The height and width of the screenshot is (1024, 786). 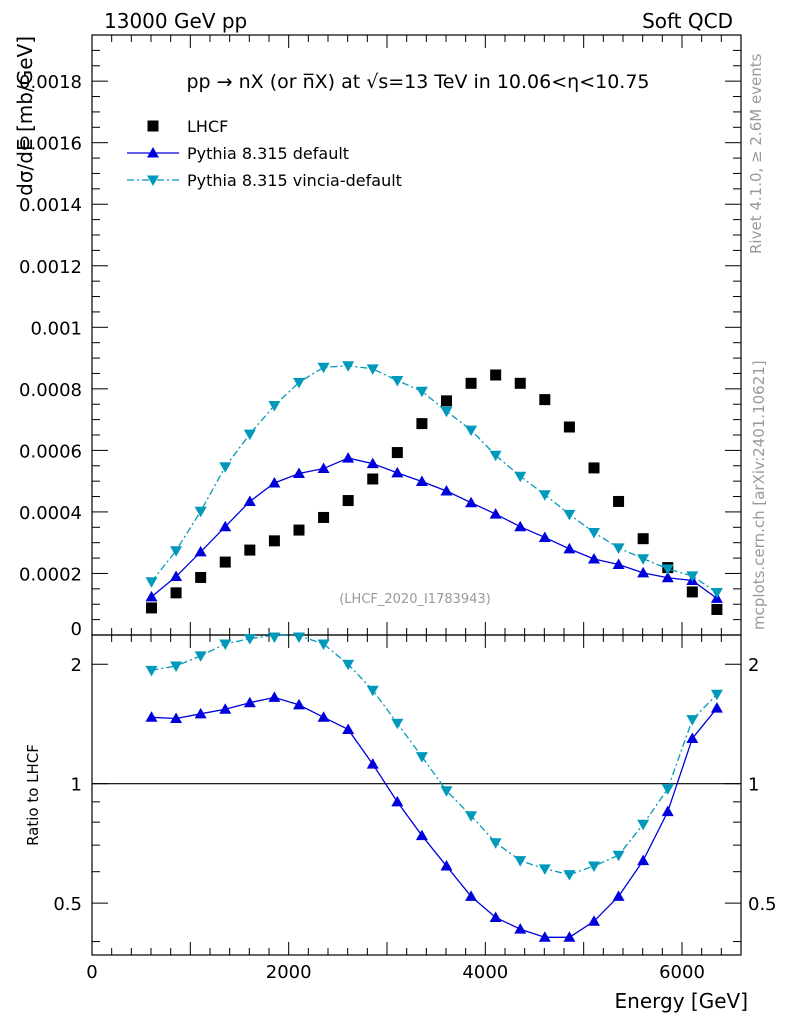 What do you see at coordinates (56, 328) in the screenshot?
I see `y-tick-label: 0.001` at bounding box center [56, 328].